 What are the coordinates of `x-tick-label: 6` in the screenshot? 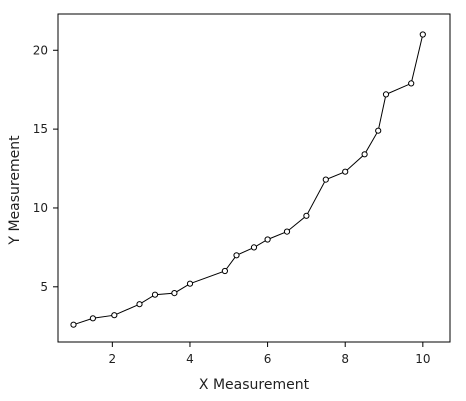 It's located at (268, 359).